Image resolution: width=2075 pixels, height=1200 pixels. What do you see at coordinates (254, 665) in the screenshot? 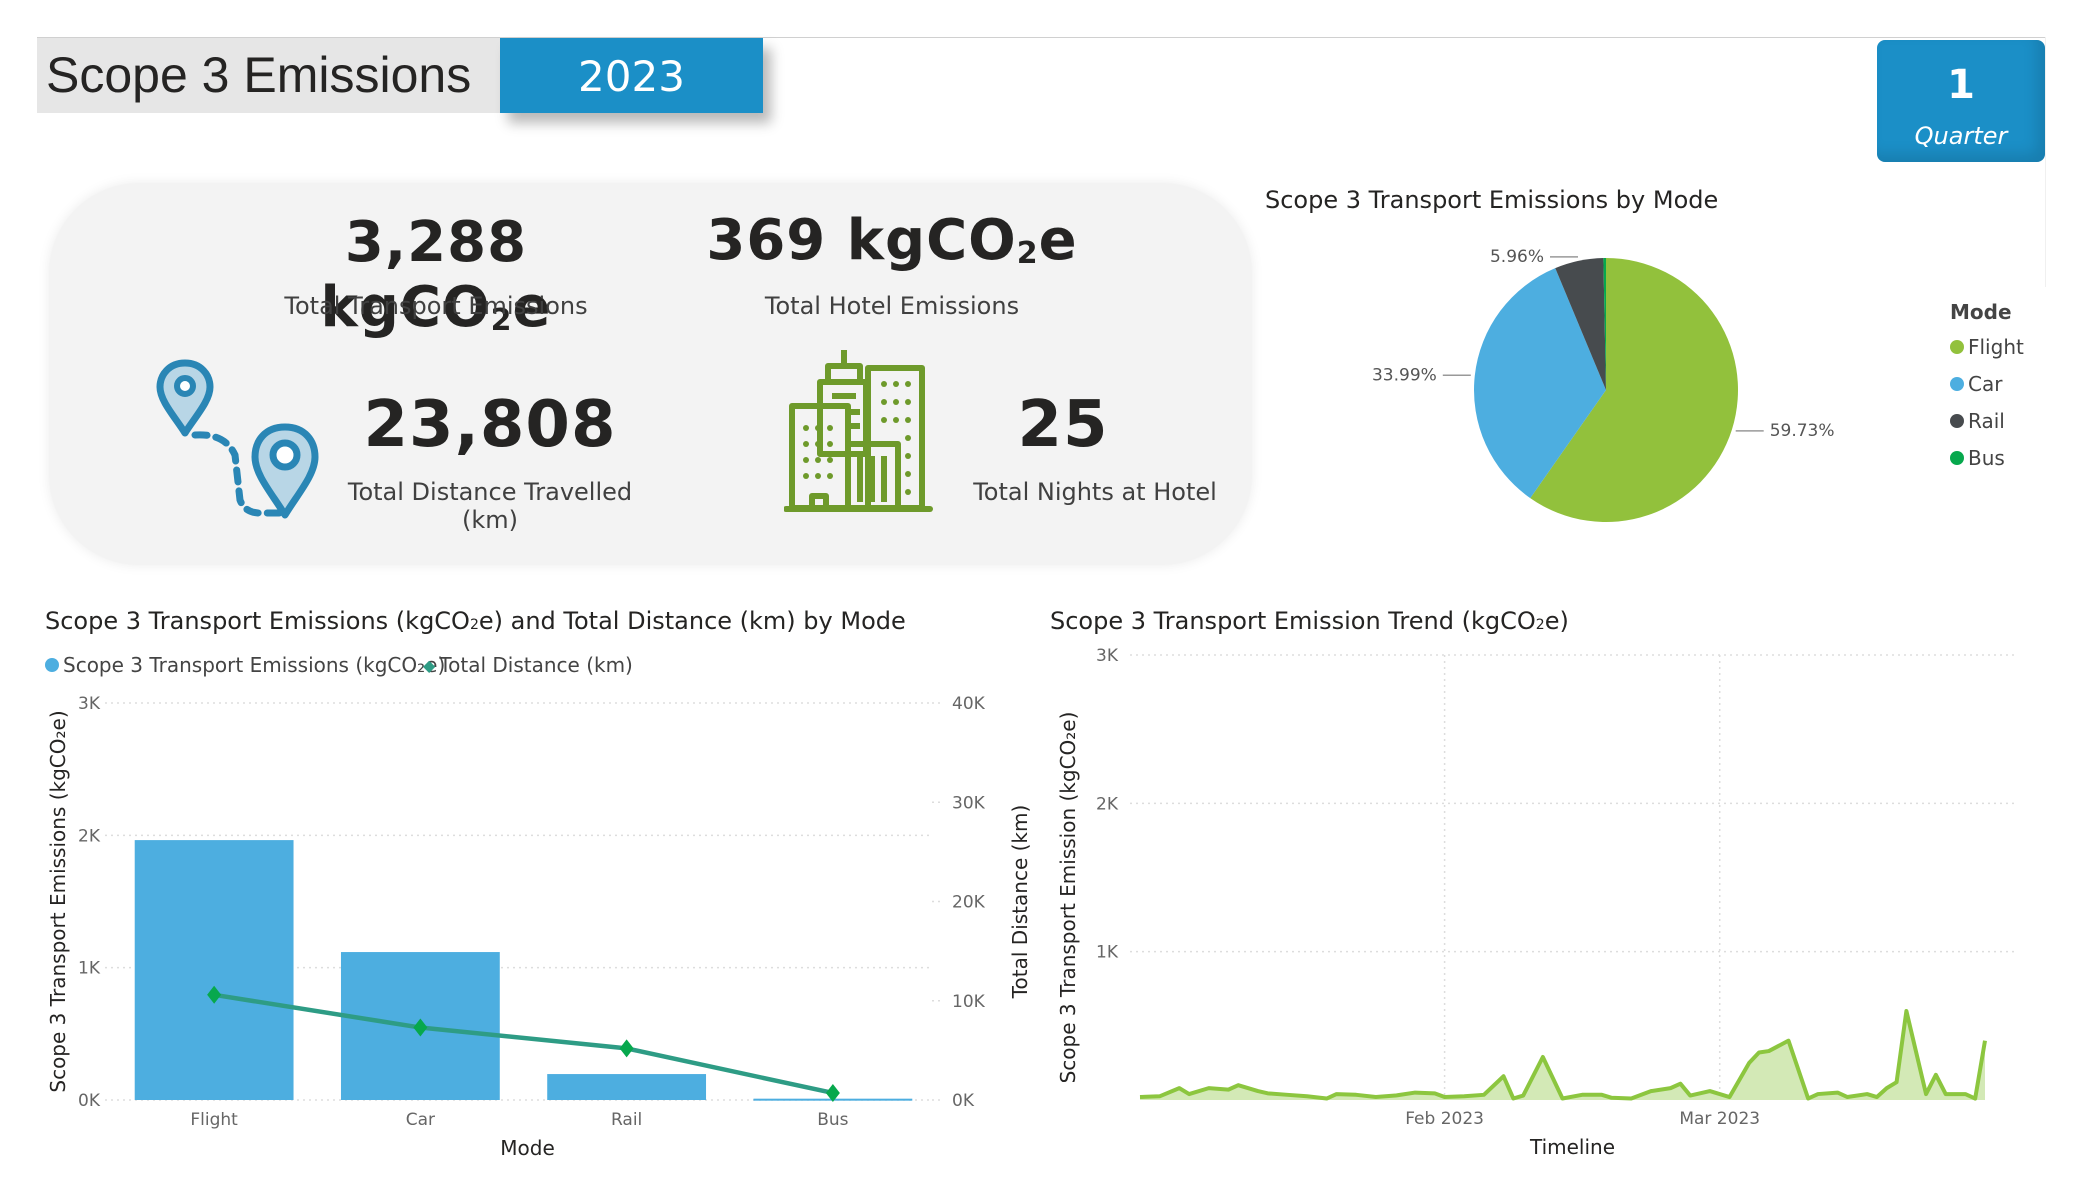
I see `legend-label: Scope 3 Transport Emissions (kgCO₂e)` at bounding box center [254, 665].